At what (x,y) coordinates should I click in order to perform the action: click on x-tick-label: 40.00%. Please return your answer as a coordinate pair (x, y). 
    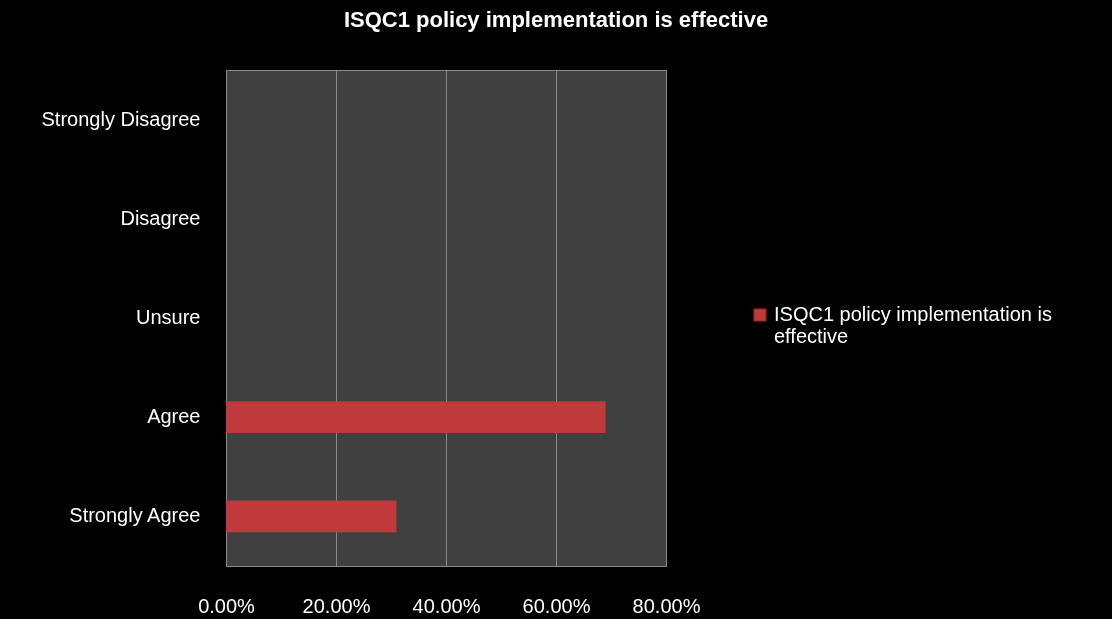
    Looking at the image, I should click on (446, 605).